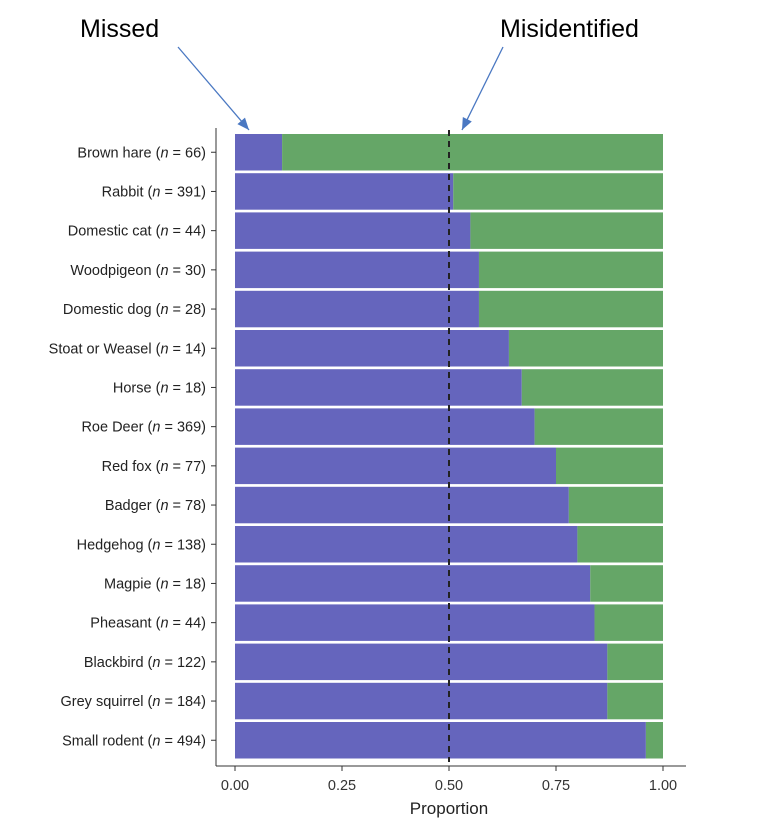  What do you see at coordinates (133, 702) in the screenshot?
I see `category-label: Grey squirrel (n = 184)` at bounding box center [133, 702].